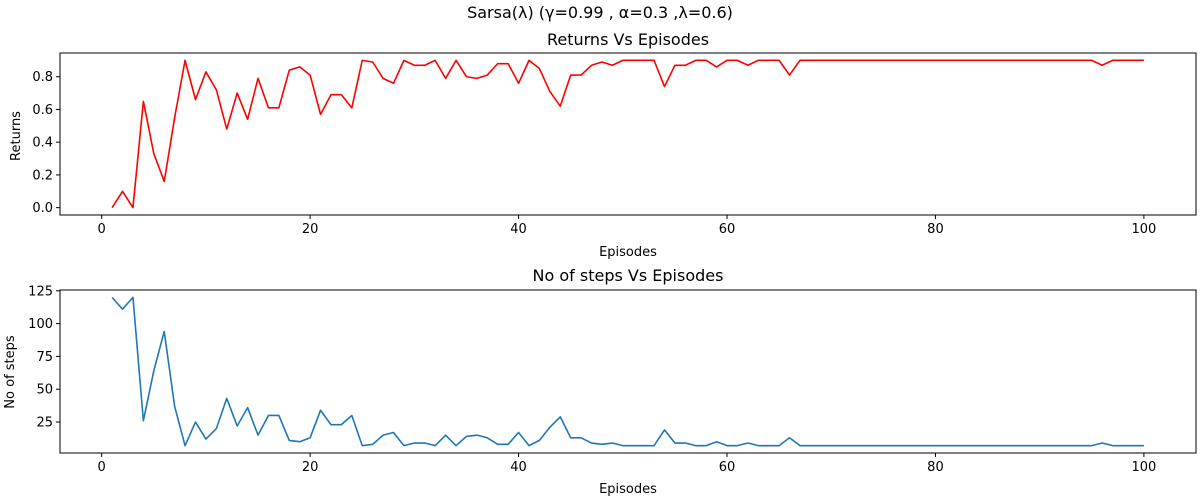  Describe the element at coordinates (628, 489) in the screenshot. I see `steps-chart-xlabel: Episodes` at that location.